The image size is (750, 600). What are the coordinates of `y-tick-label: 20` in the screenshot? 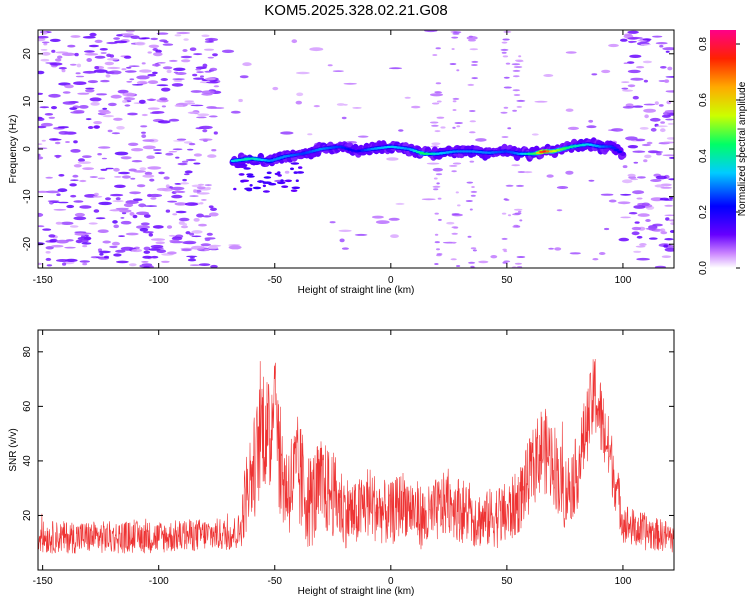 It's located at (27, 54).